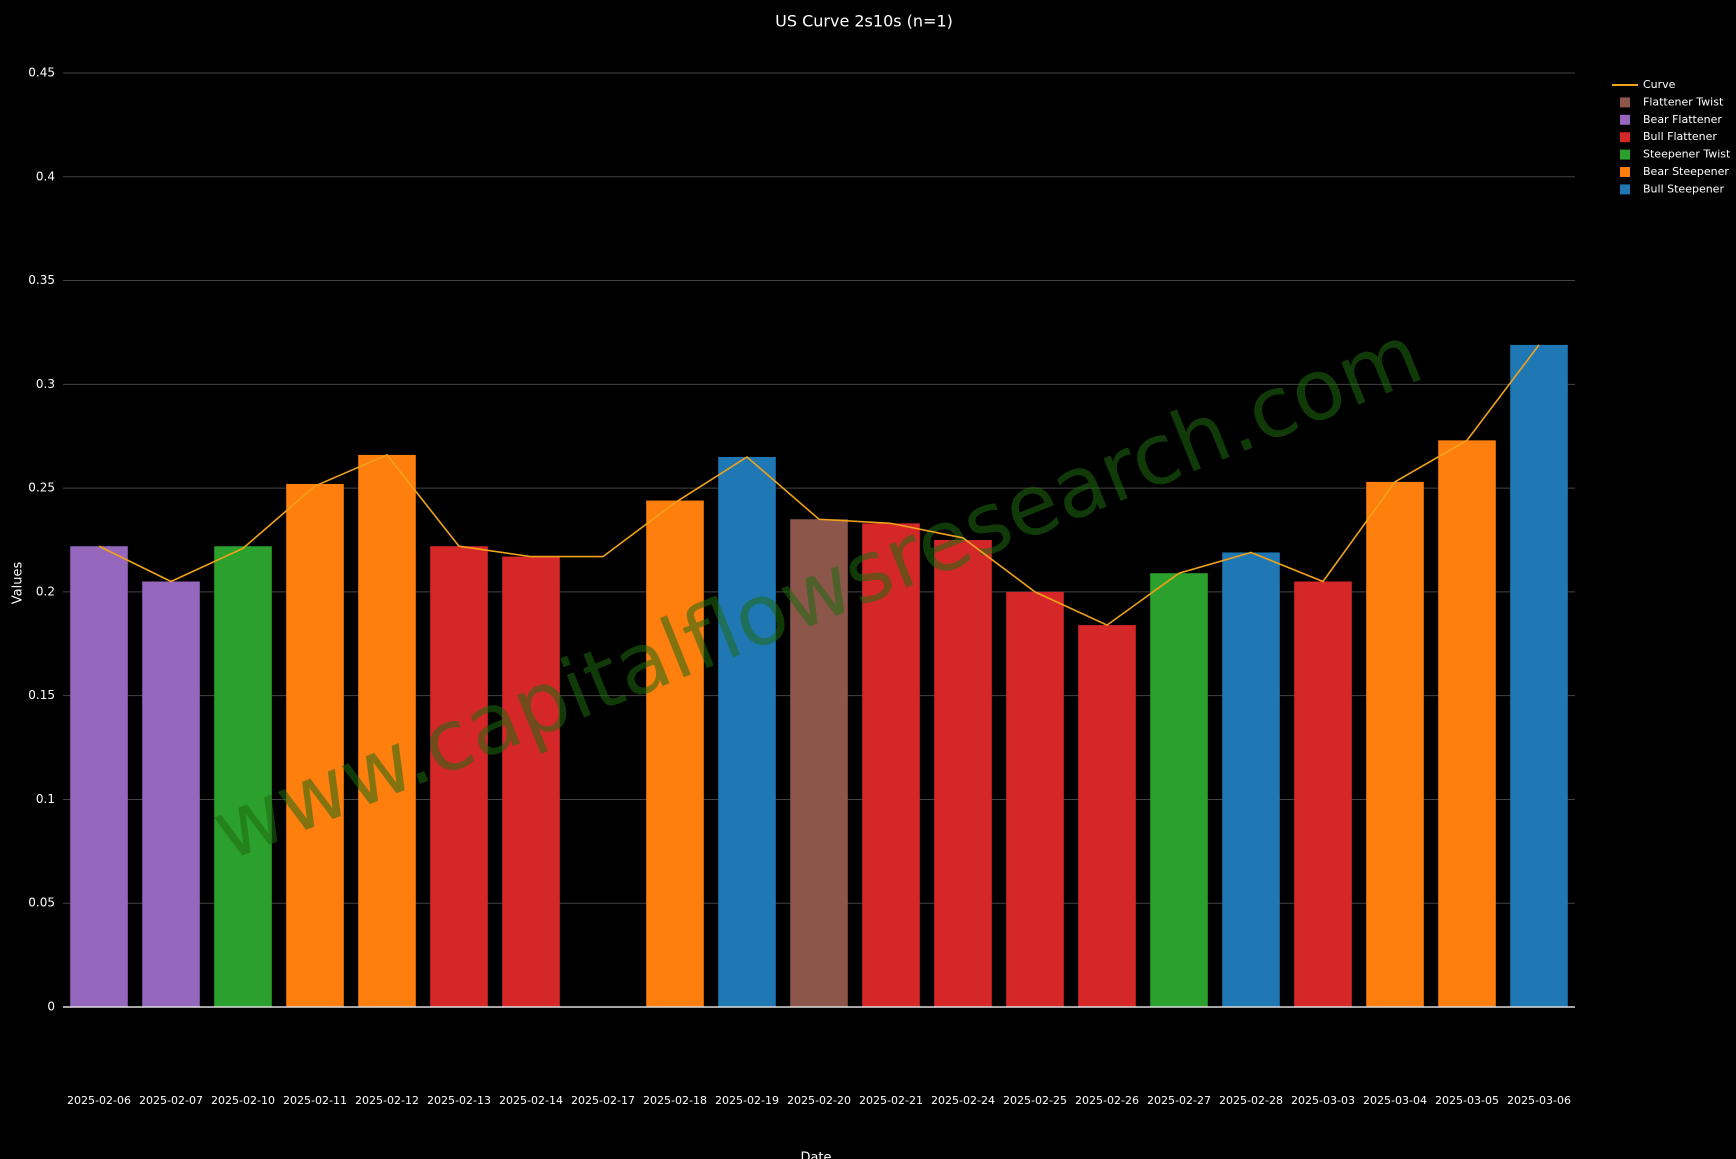 The height and width of the screenshot is (1159, 1736). I want to click on legend-label: Curve, so click(1659, 84).